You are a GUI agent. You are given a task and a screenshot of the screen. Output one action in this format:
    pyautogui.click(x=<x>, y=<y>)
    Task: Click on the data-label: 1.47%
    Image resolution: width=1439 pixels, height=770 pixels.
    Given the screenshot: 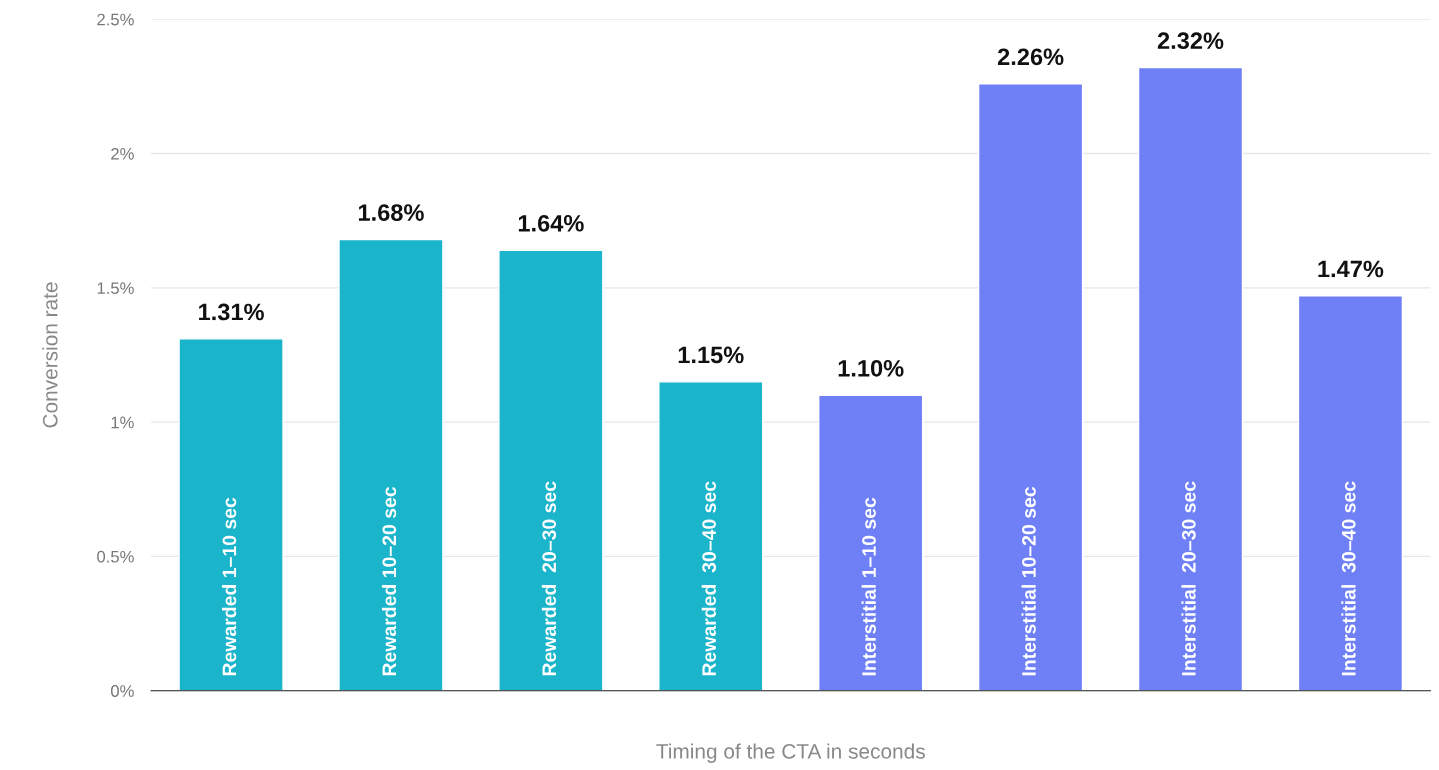 What is the action you would take?
    pyautogui.click(x=1351, y=269)
    